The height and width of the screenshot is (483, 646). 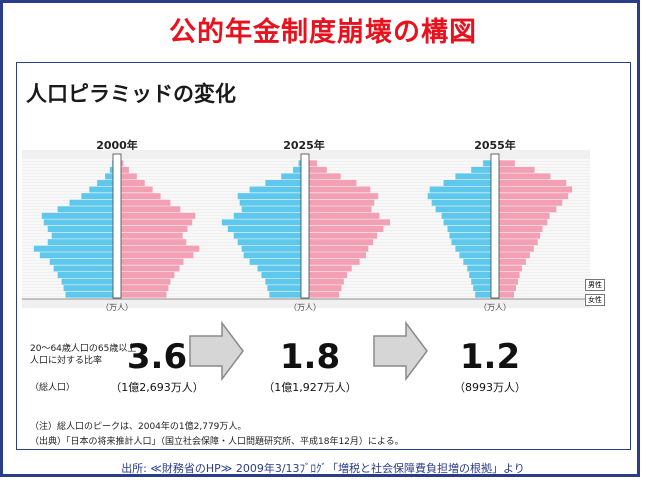 I want to click on pyramid-2025, so click(x=305, y=229).